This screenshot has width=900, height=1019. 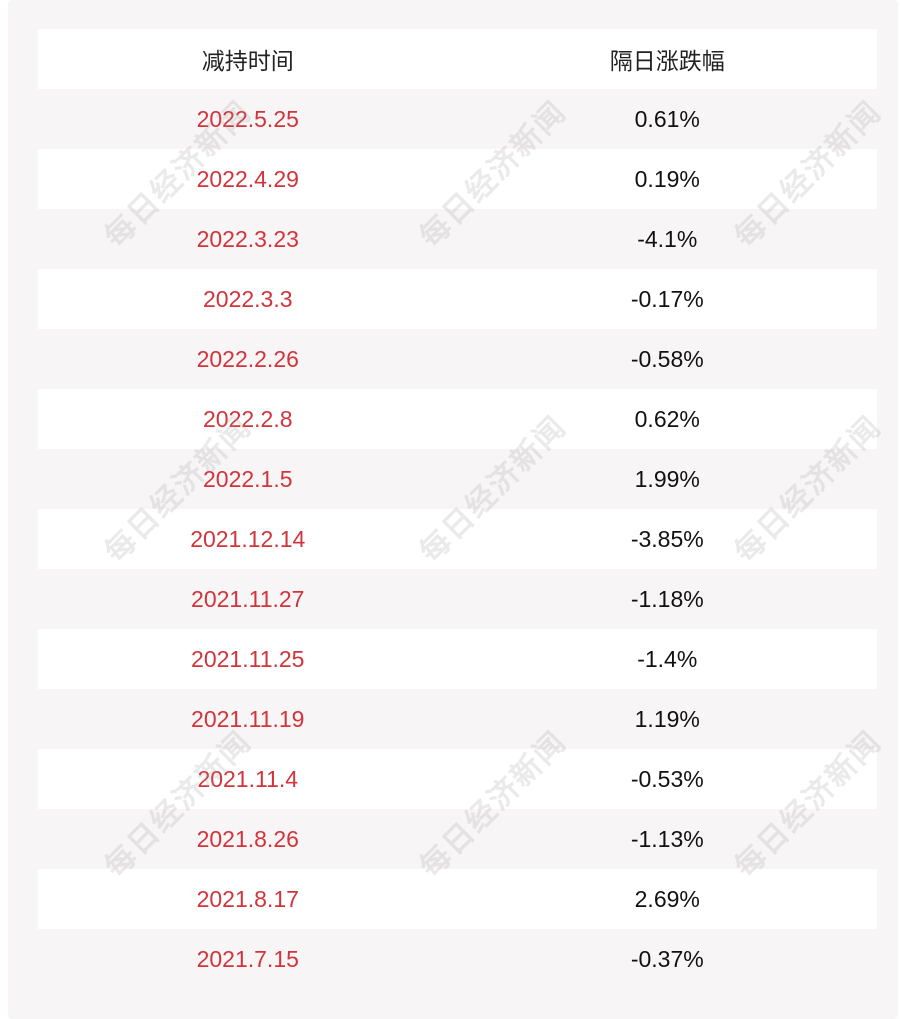 I want to click on table-row: 2022.3.3 -0.17%, so click(x=457, y=299).